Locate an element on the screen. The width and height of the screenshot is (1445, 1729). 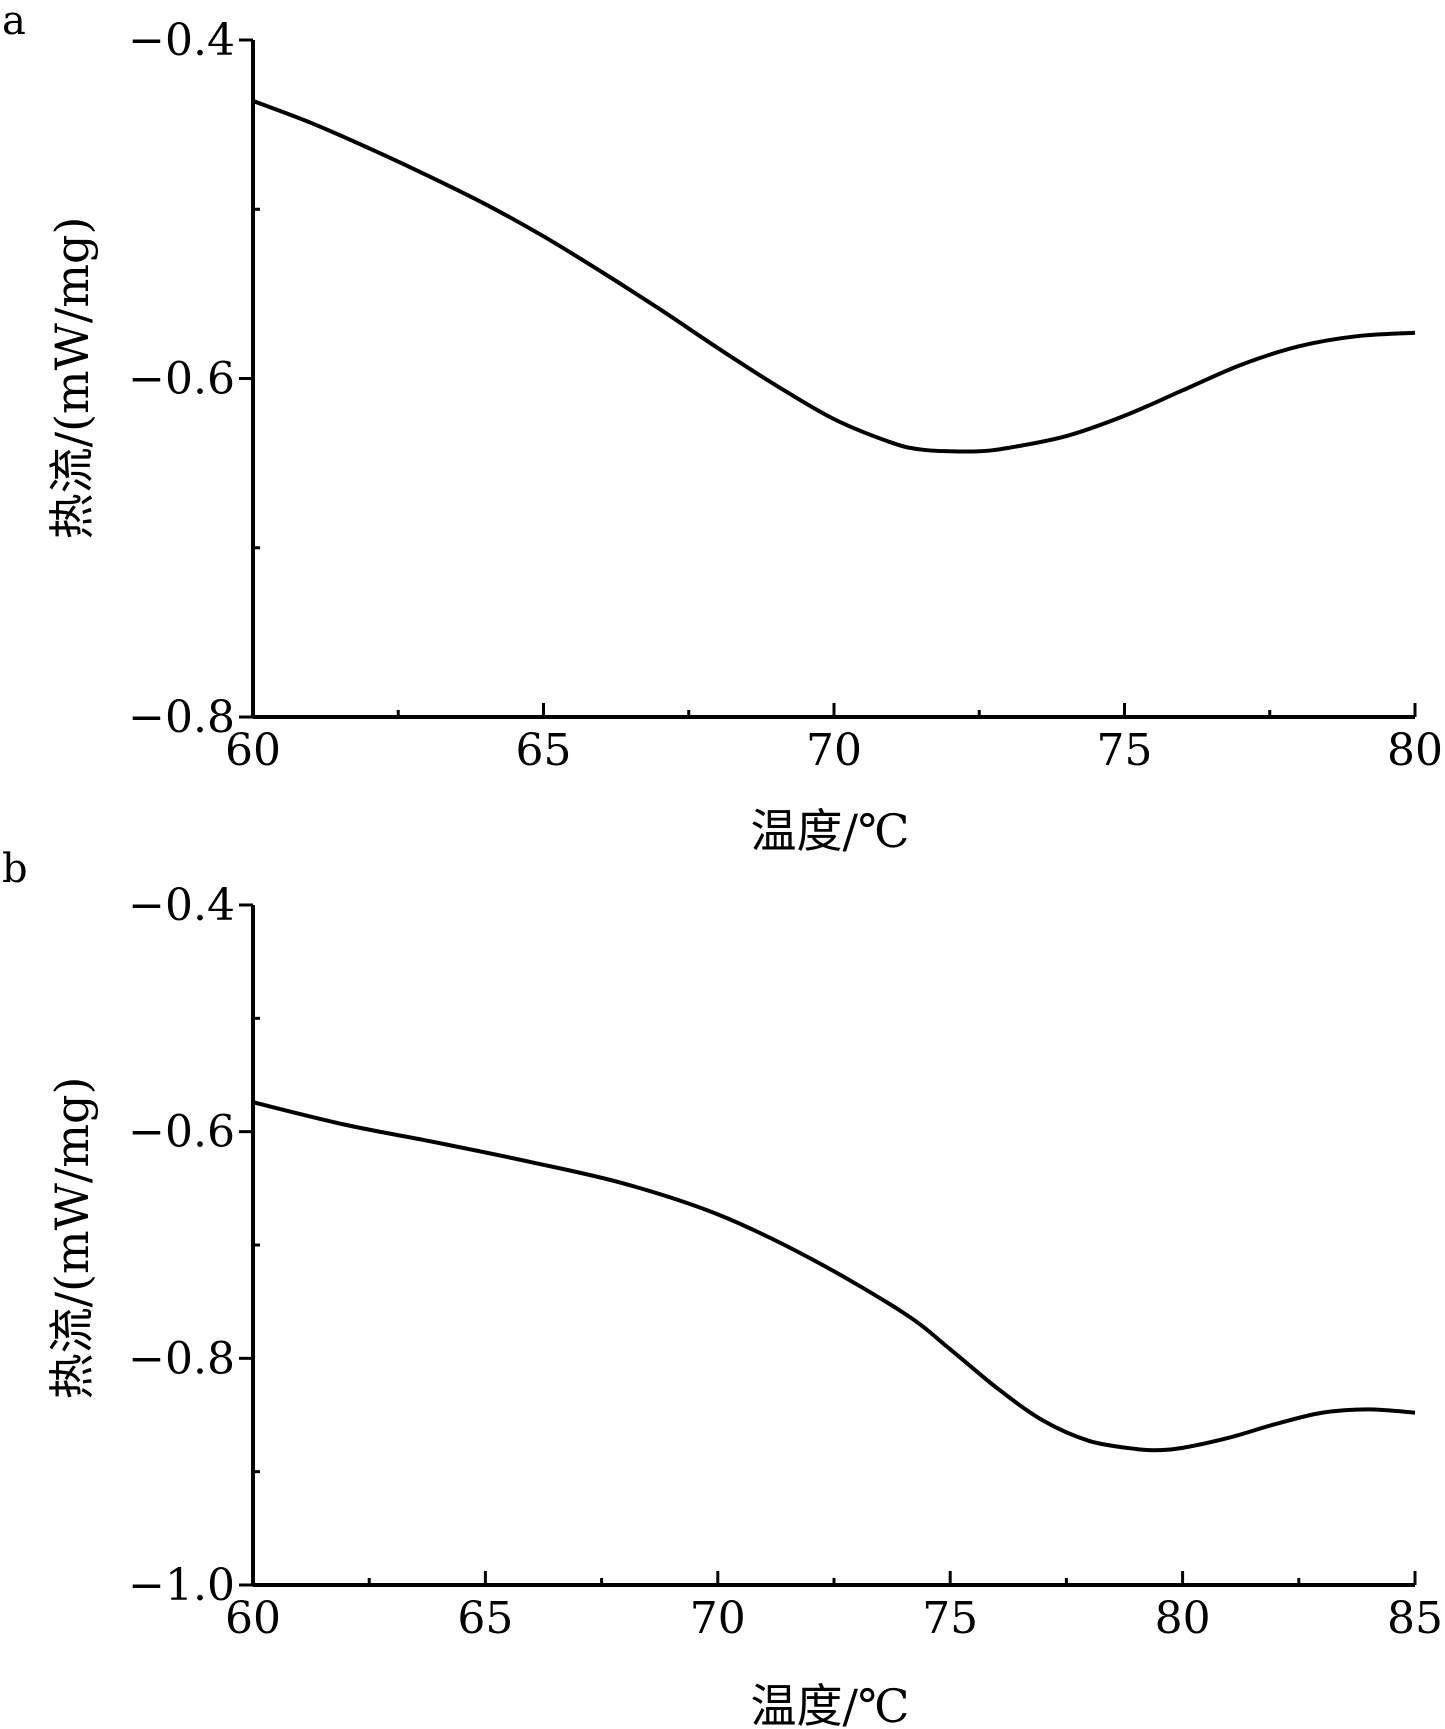
y-axis-title-a: 热流/(mW/mg) is located at coordinates (72, 378).